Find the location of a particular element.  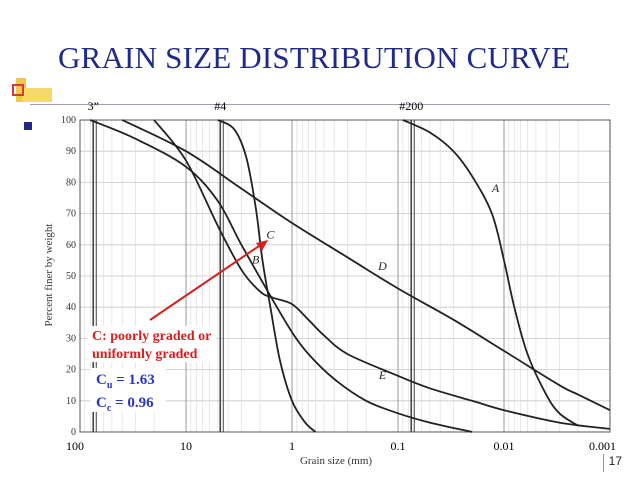

slide-title: GRAIN SIZE DISTRIBUTION CURVE is located at coordinates (314, 57).